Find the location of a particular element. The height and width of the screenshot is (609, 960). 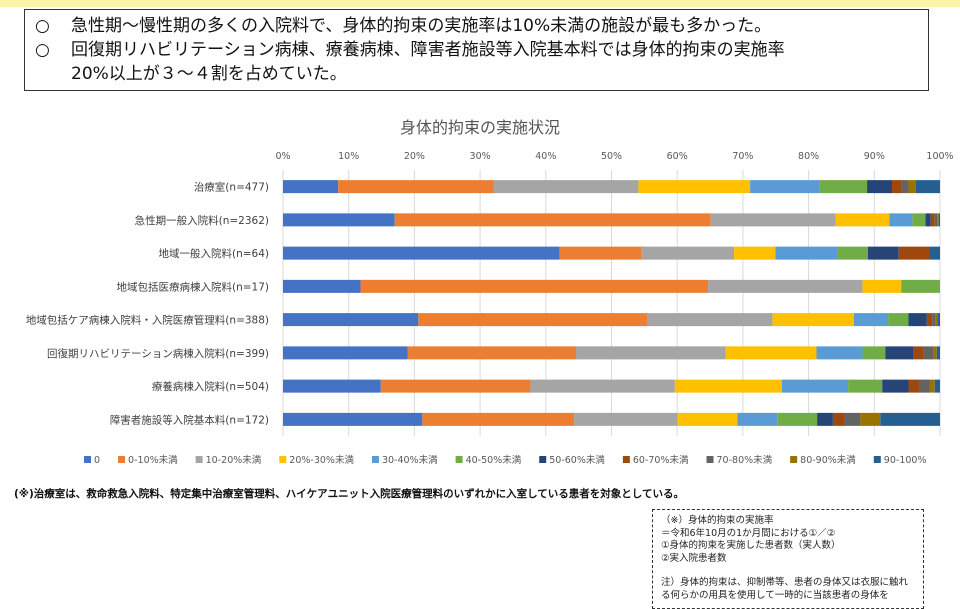

category-label: 地域包括医療病棟入院料(n=17) is located at coordinates (192, 286).